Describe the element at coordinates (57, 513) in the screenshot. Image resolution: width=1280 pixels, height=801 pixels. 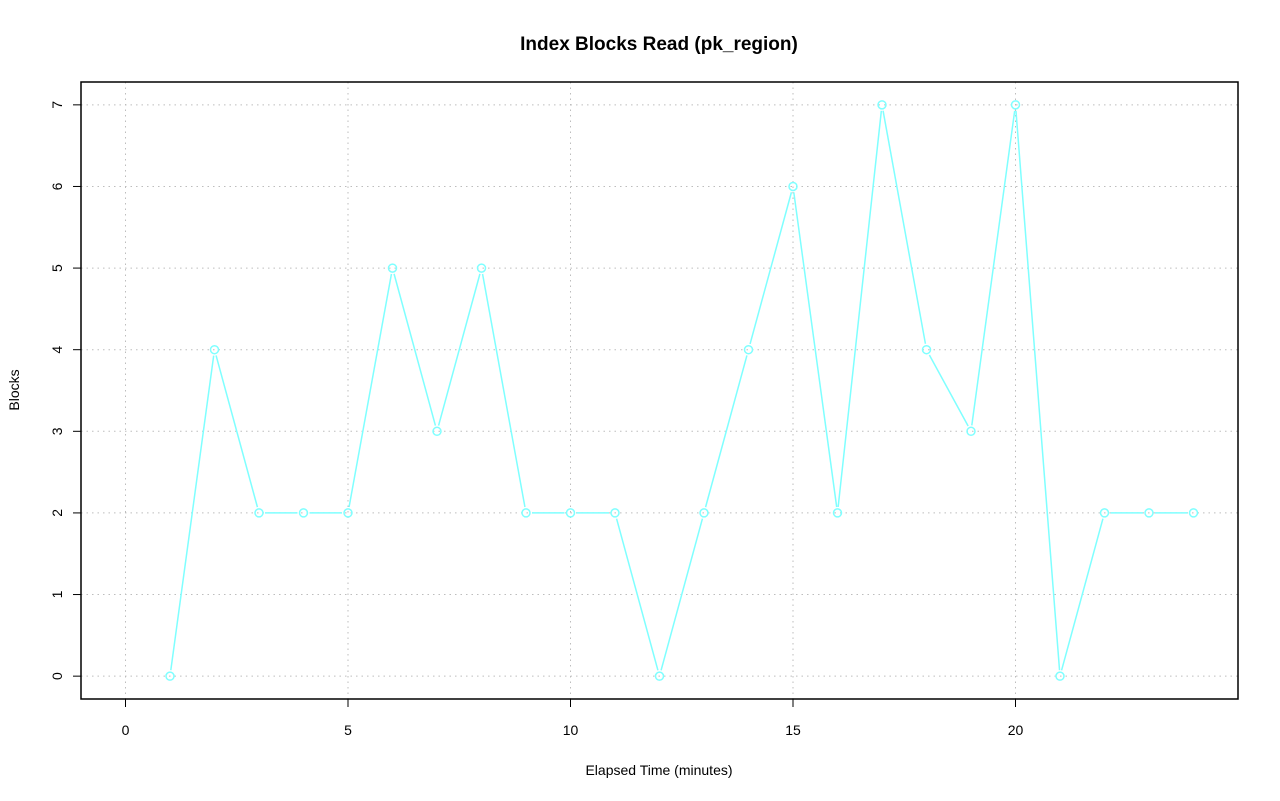
I see `y-tick-label: 2` at that location.